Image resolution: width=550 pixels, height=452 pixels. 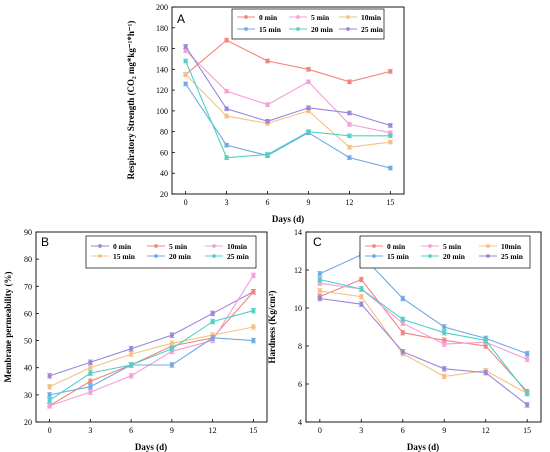 What do you see at coordinates (162, 69) in the screenshot?
I see `y-tick-label: 140` at bounding box center [162, 69].